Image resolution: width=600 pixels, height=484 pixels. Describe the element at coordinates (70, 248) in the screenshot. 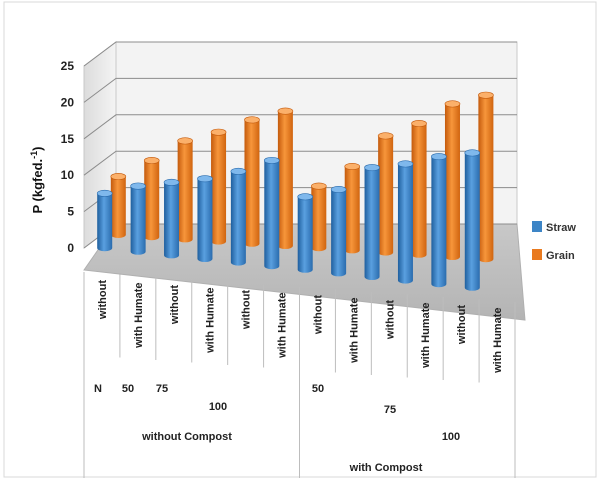

I see `y-tick-label: 0` at that location.